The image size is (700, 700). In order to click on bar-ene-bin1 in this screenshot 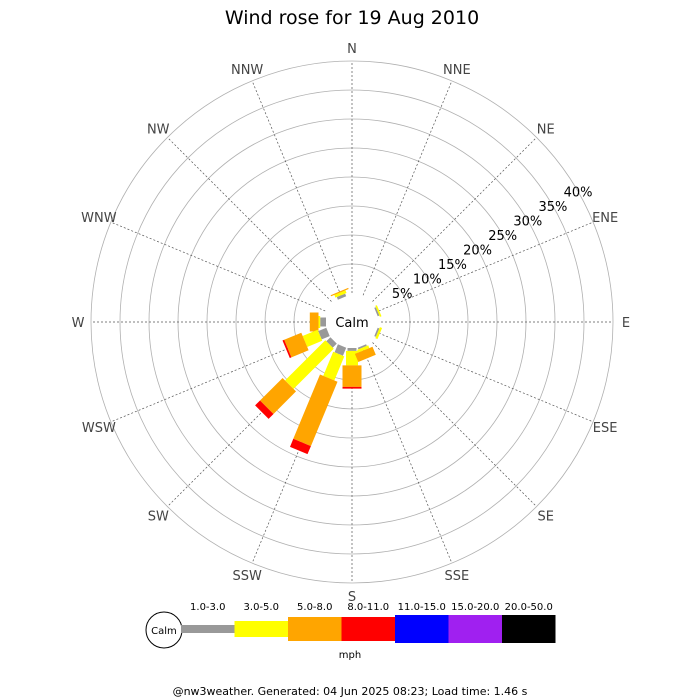, I will do `click(377, 312)`.